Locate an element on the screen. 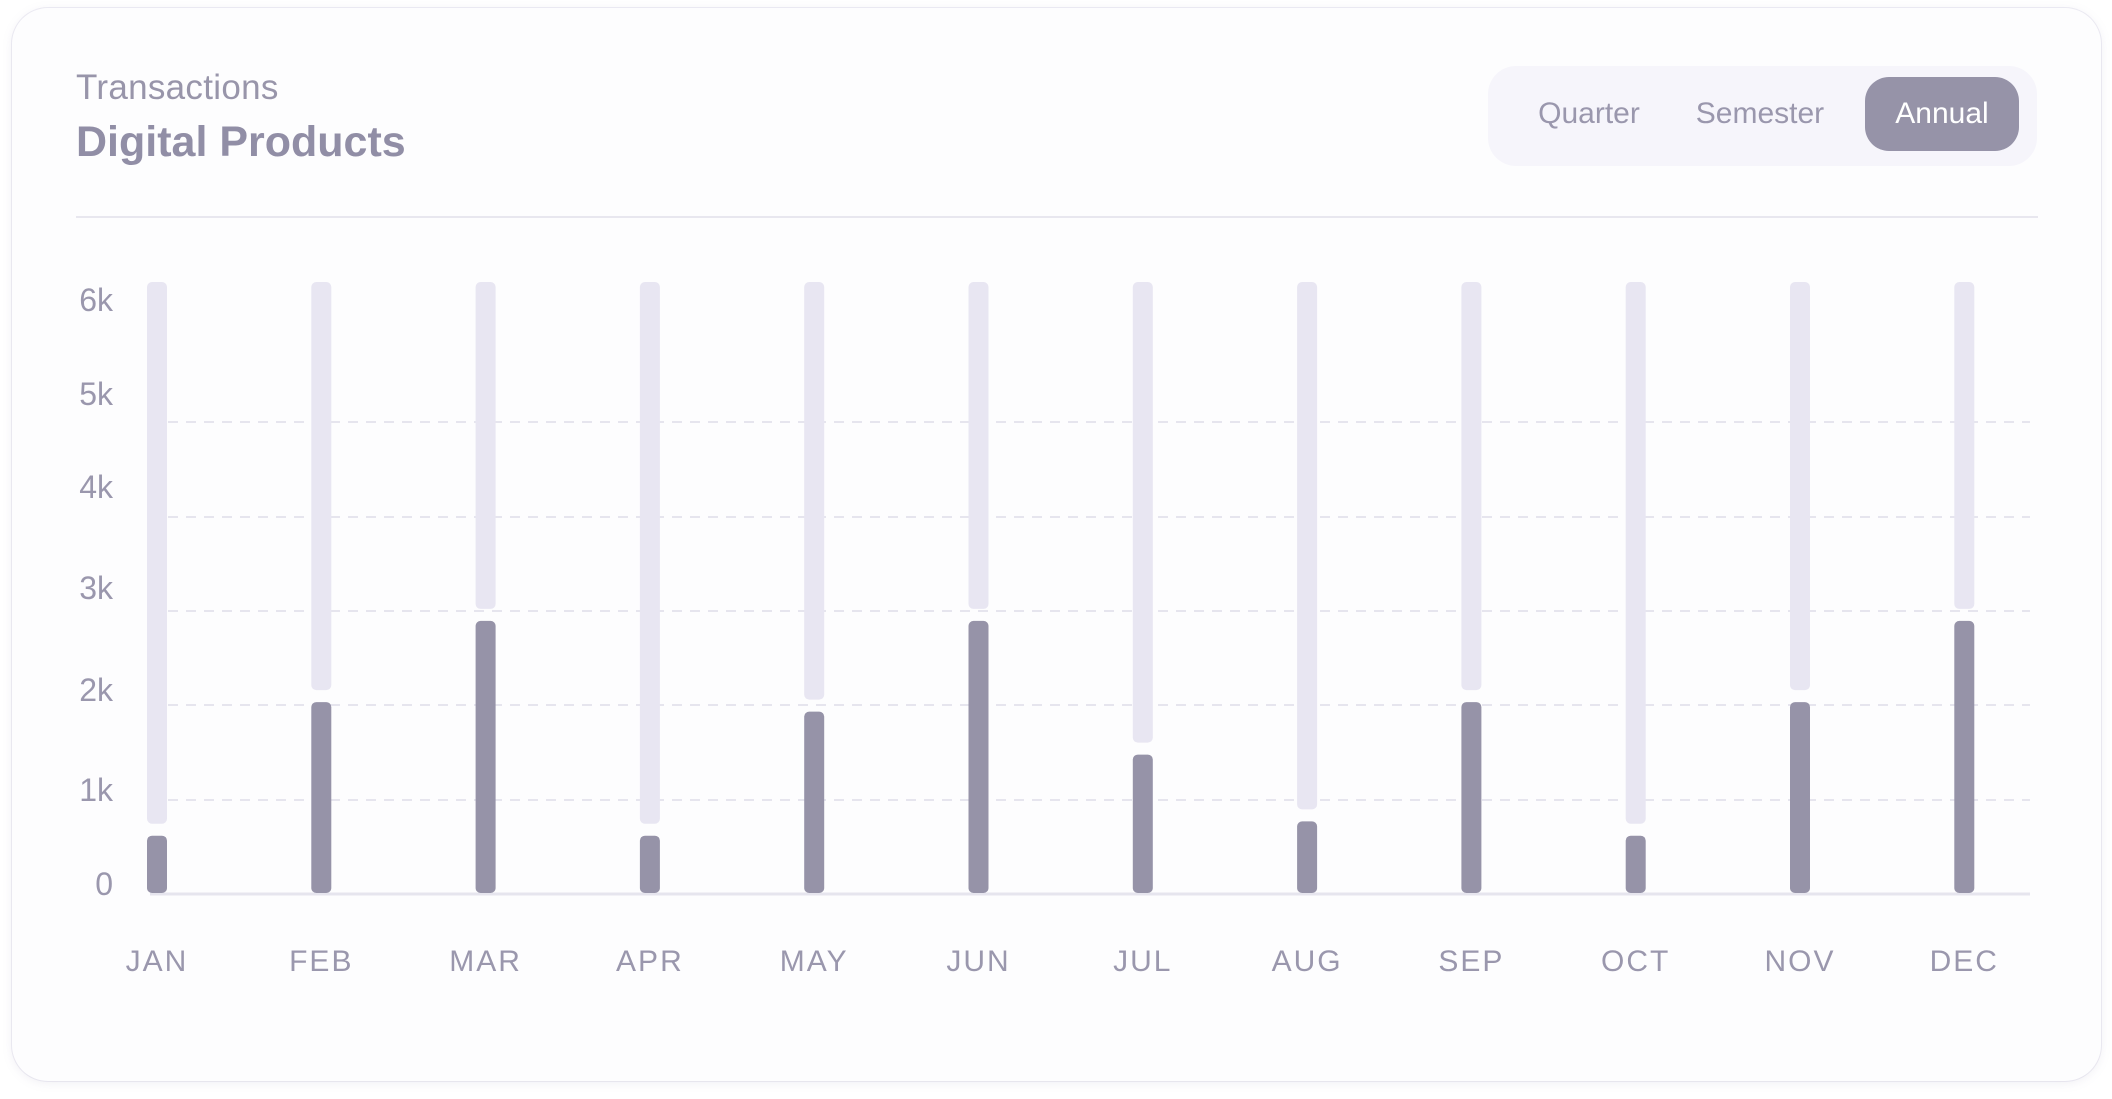 The height and width of the screenshot is (1099, 2112). x-tick-label: APR is located at coordinates (650, 961).